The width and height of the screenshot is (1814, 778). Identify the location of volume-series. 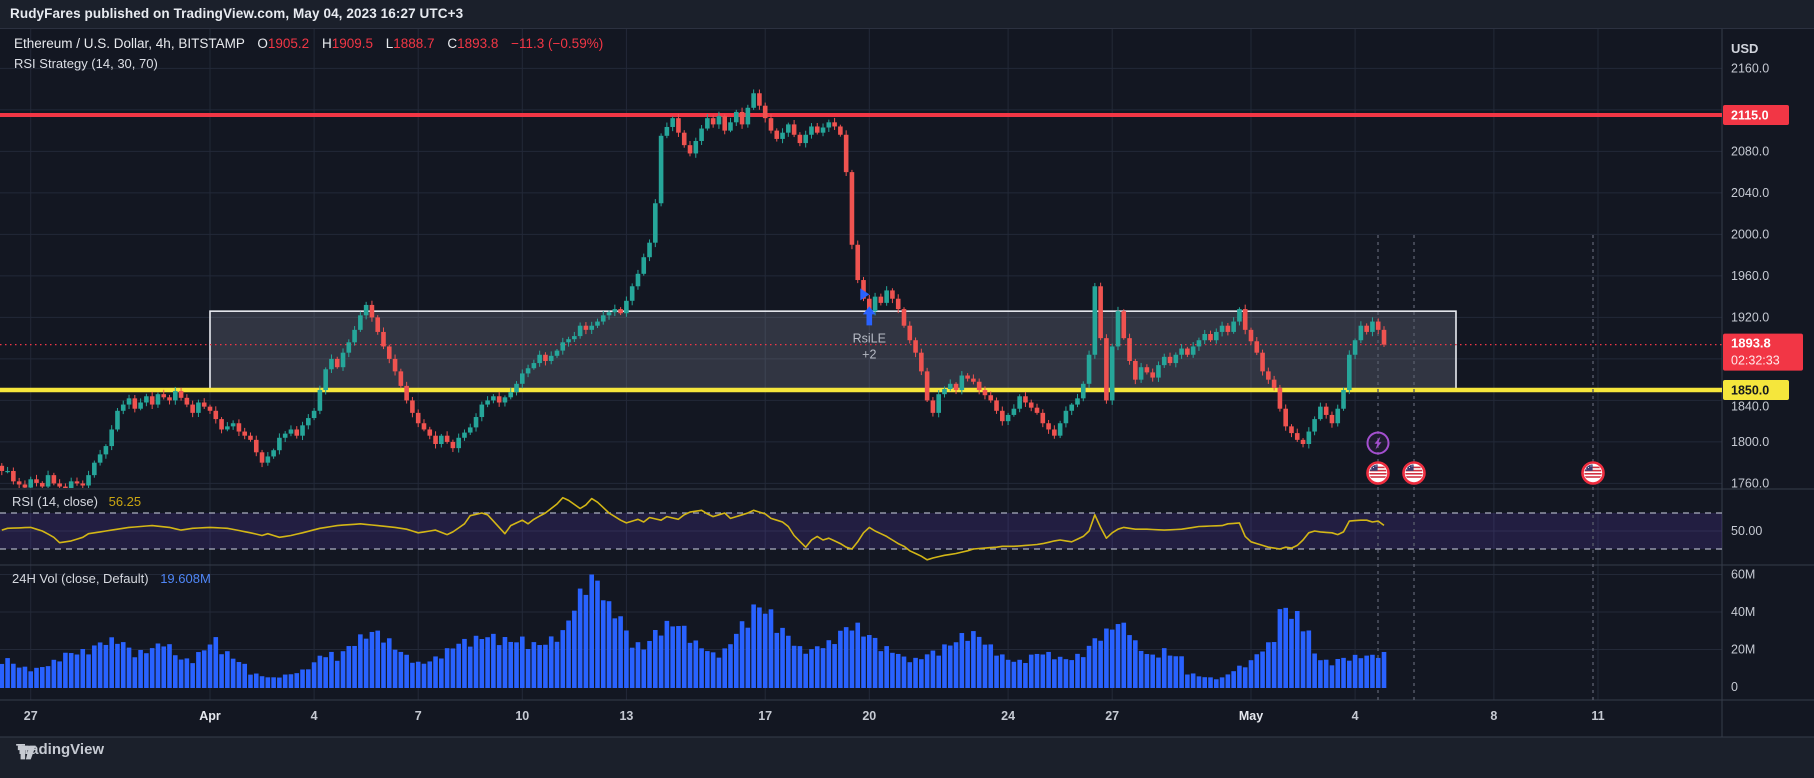
(693, 631).